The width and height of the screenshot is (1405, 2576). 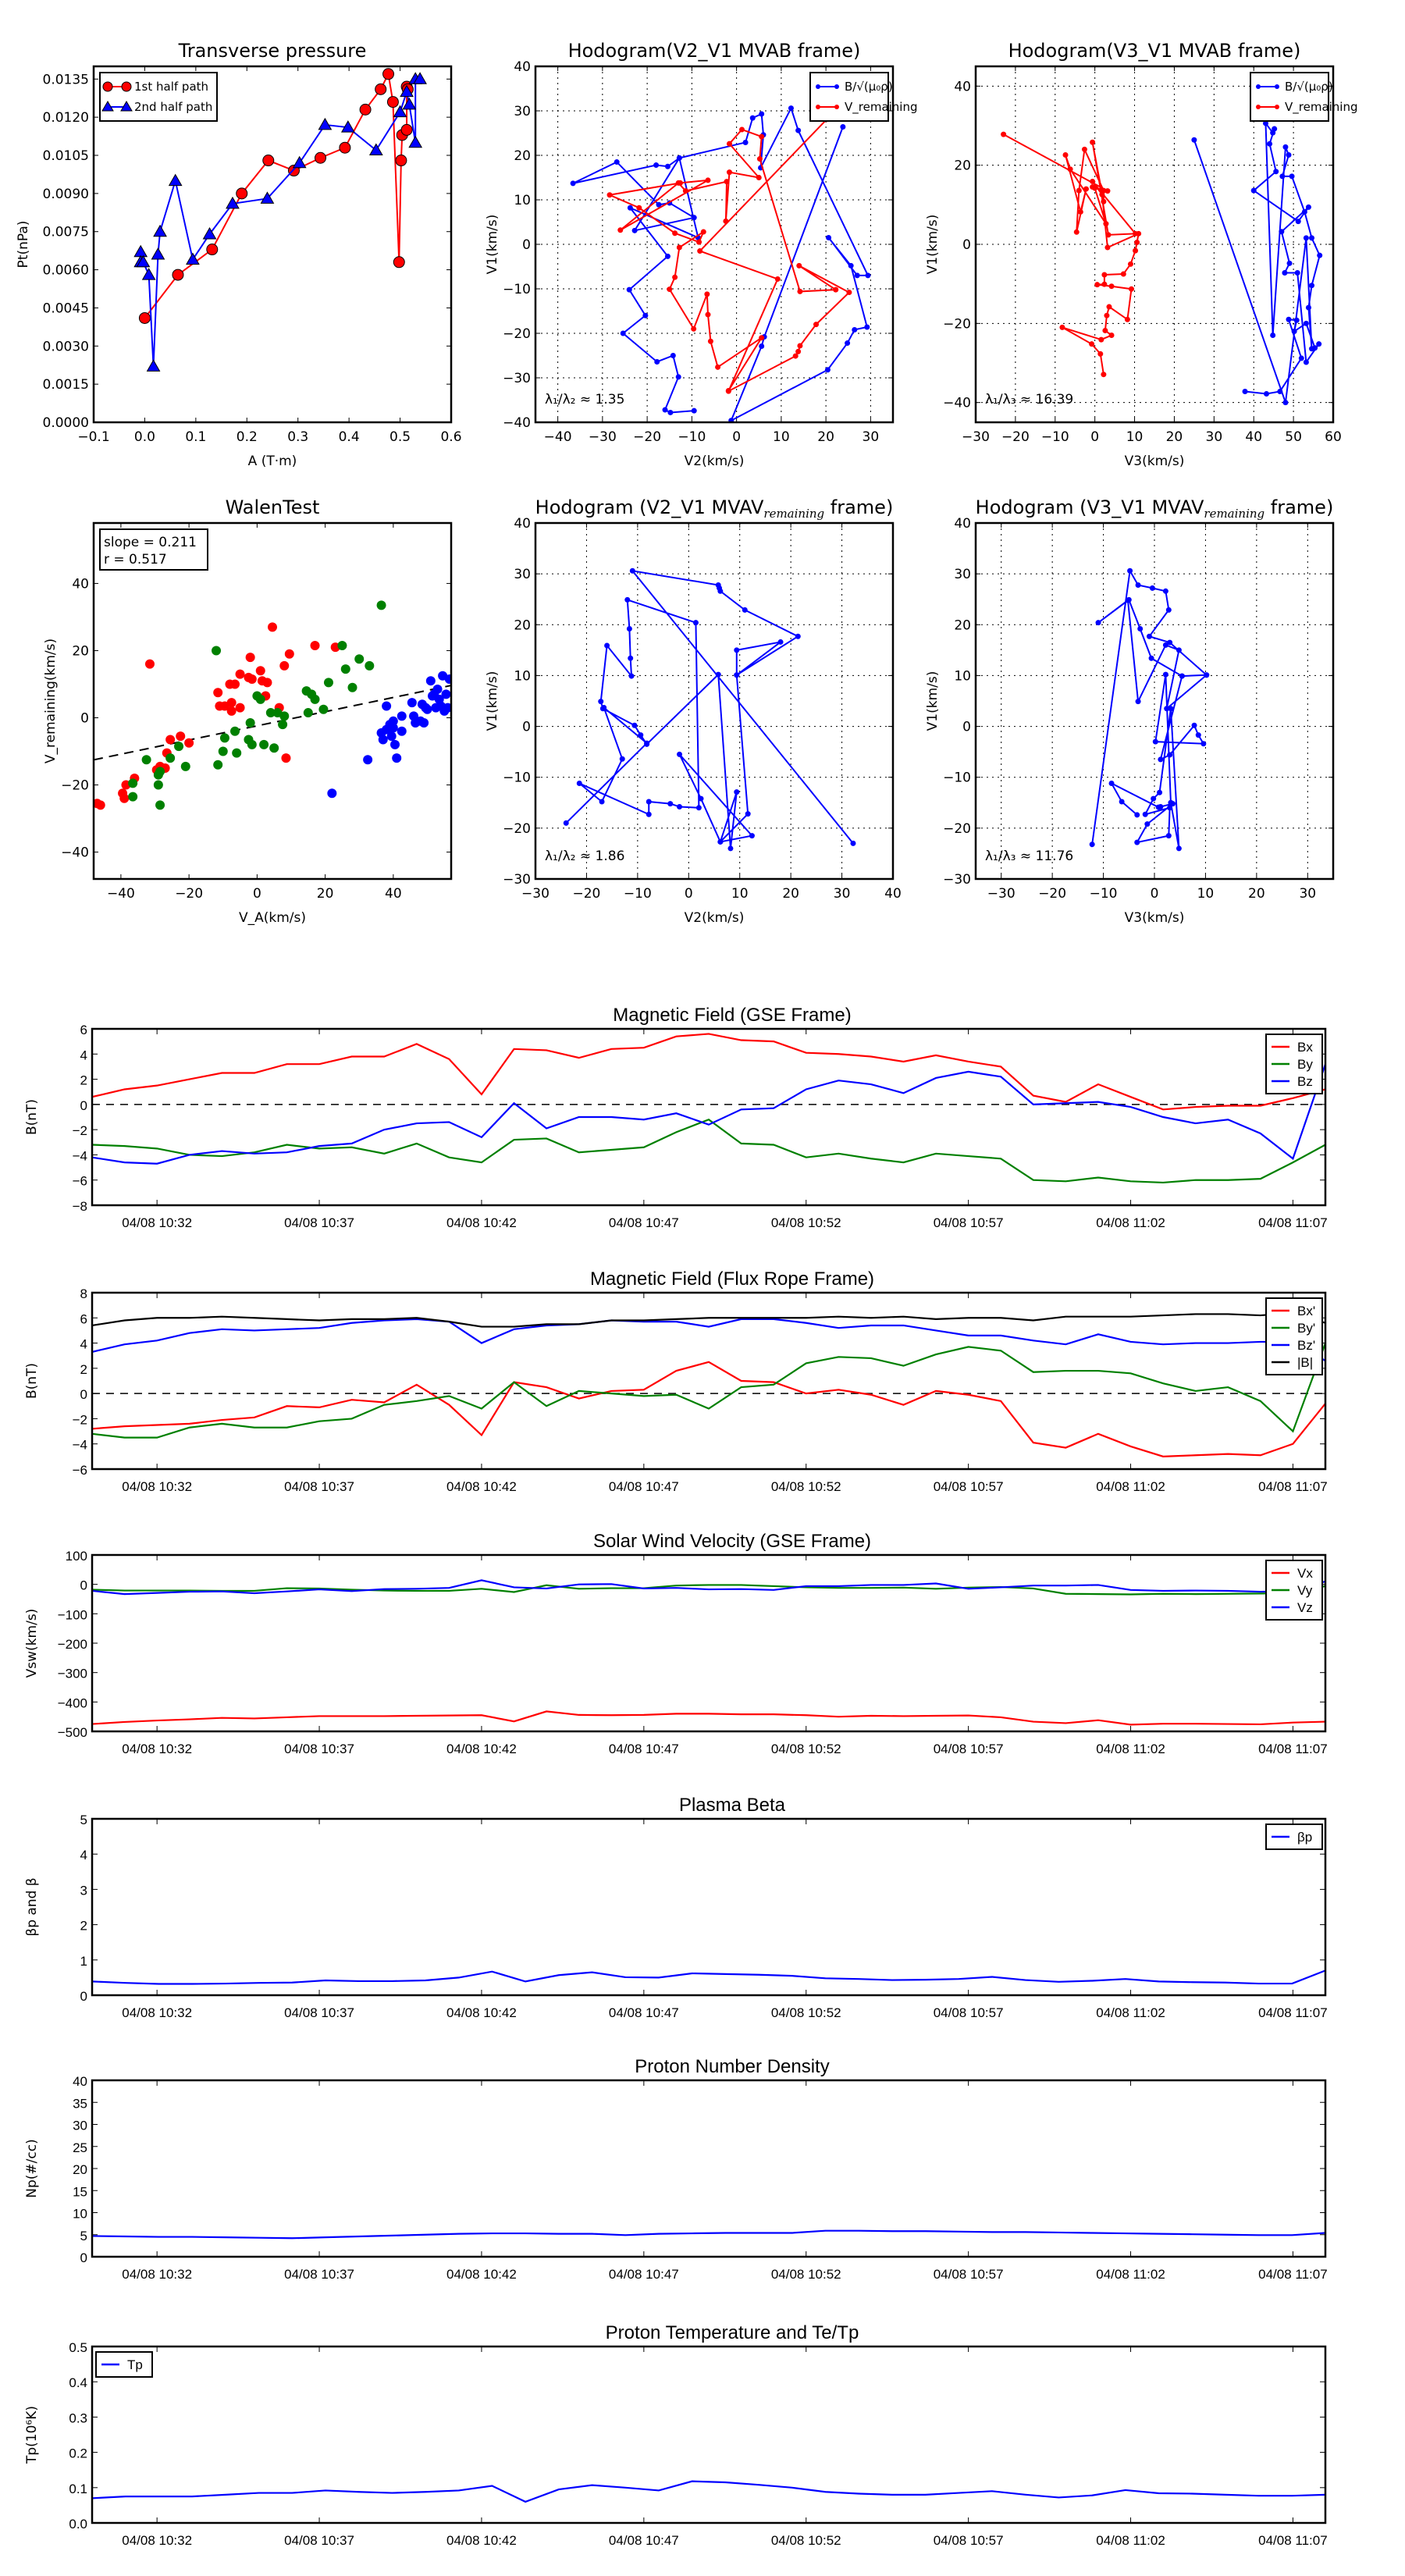 What do you see at coordinates (319, 1486) in the screenshot?
I see `x-tick-label: 04/08 10:37` at bounding box center [319, 1486].